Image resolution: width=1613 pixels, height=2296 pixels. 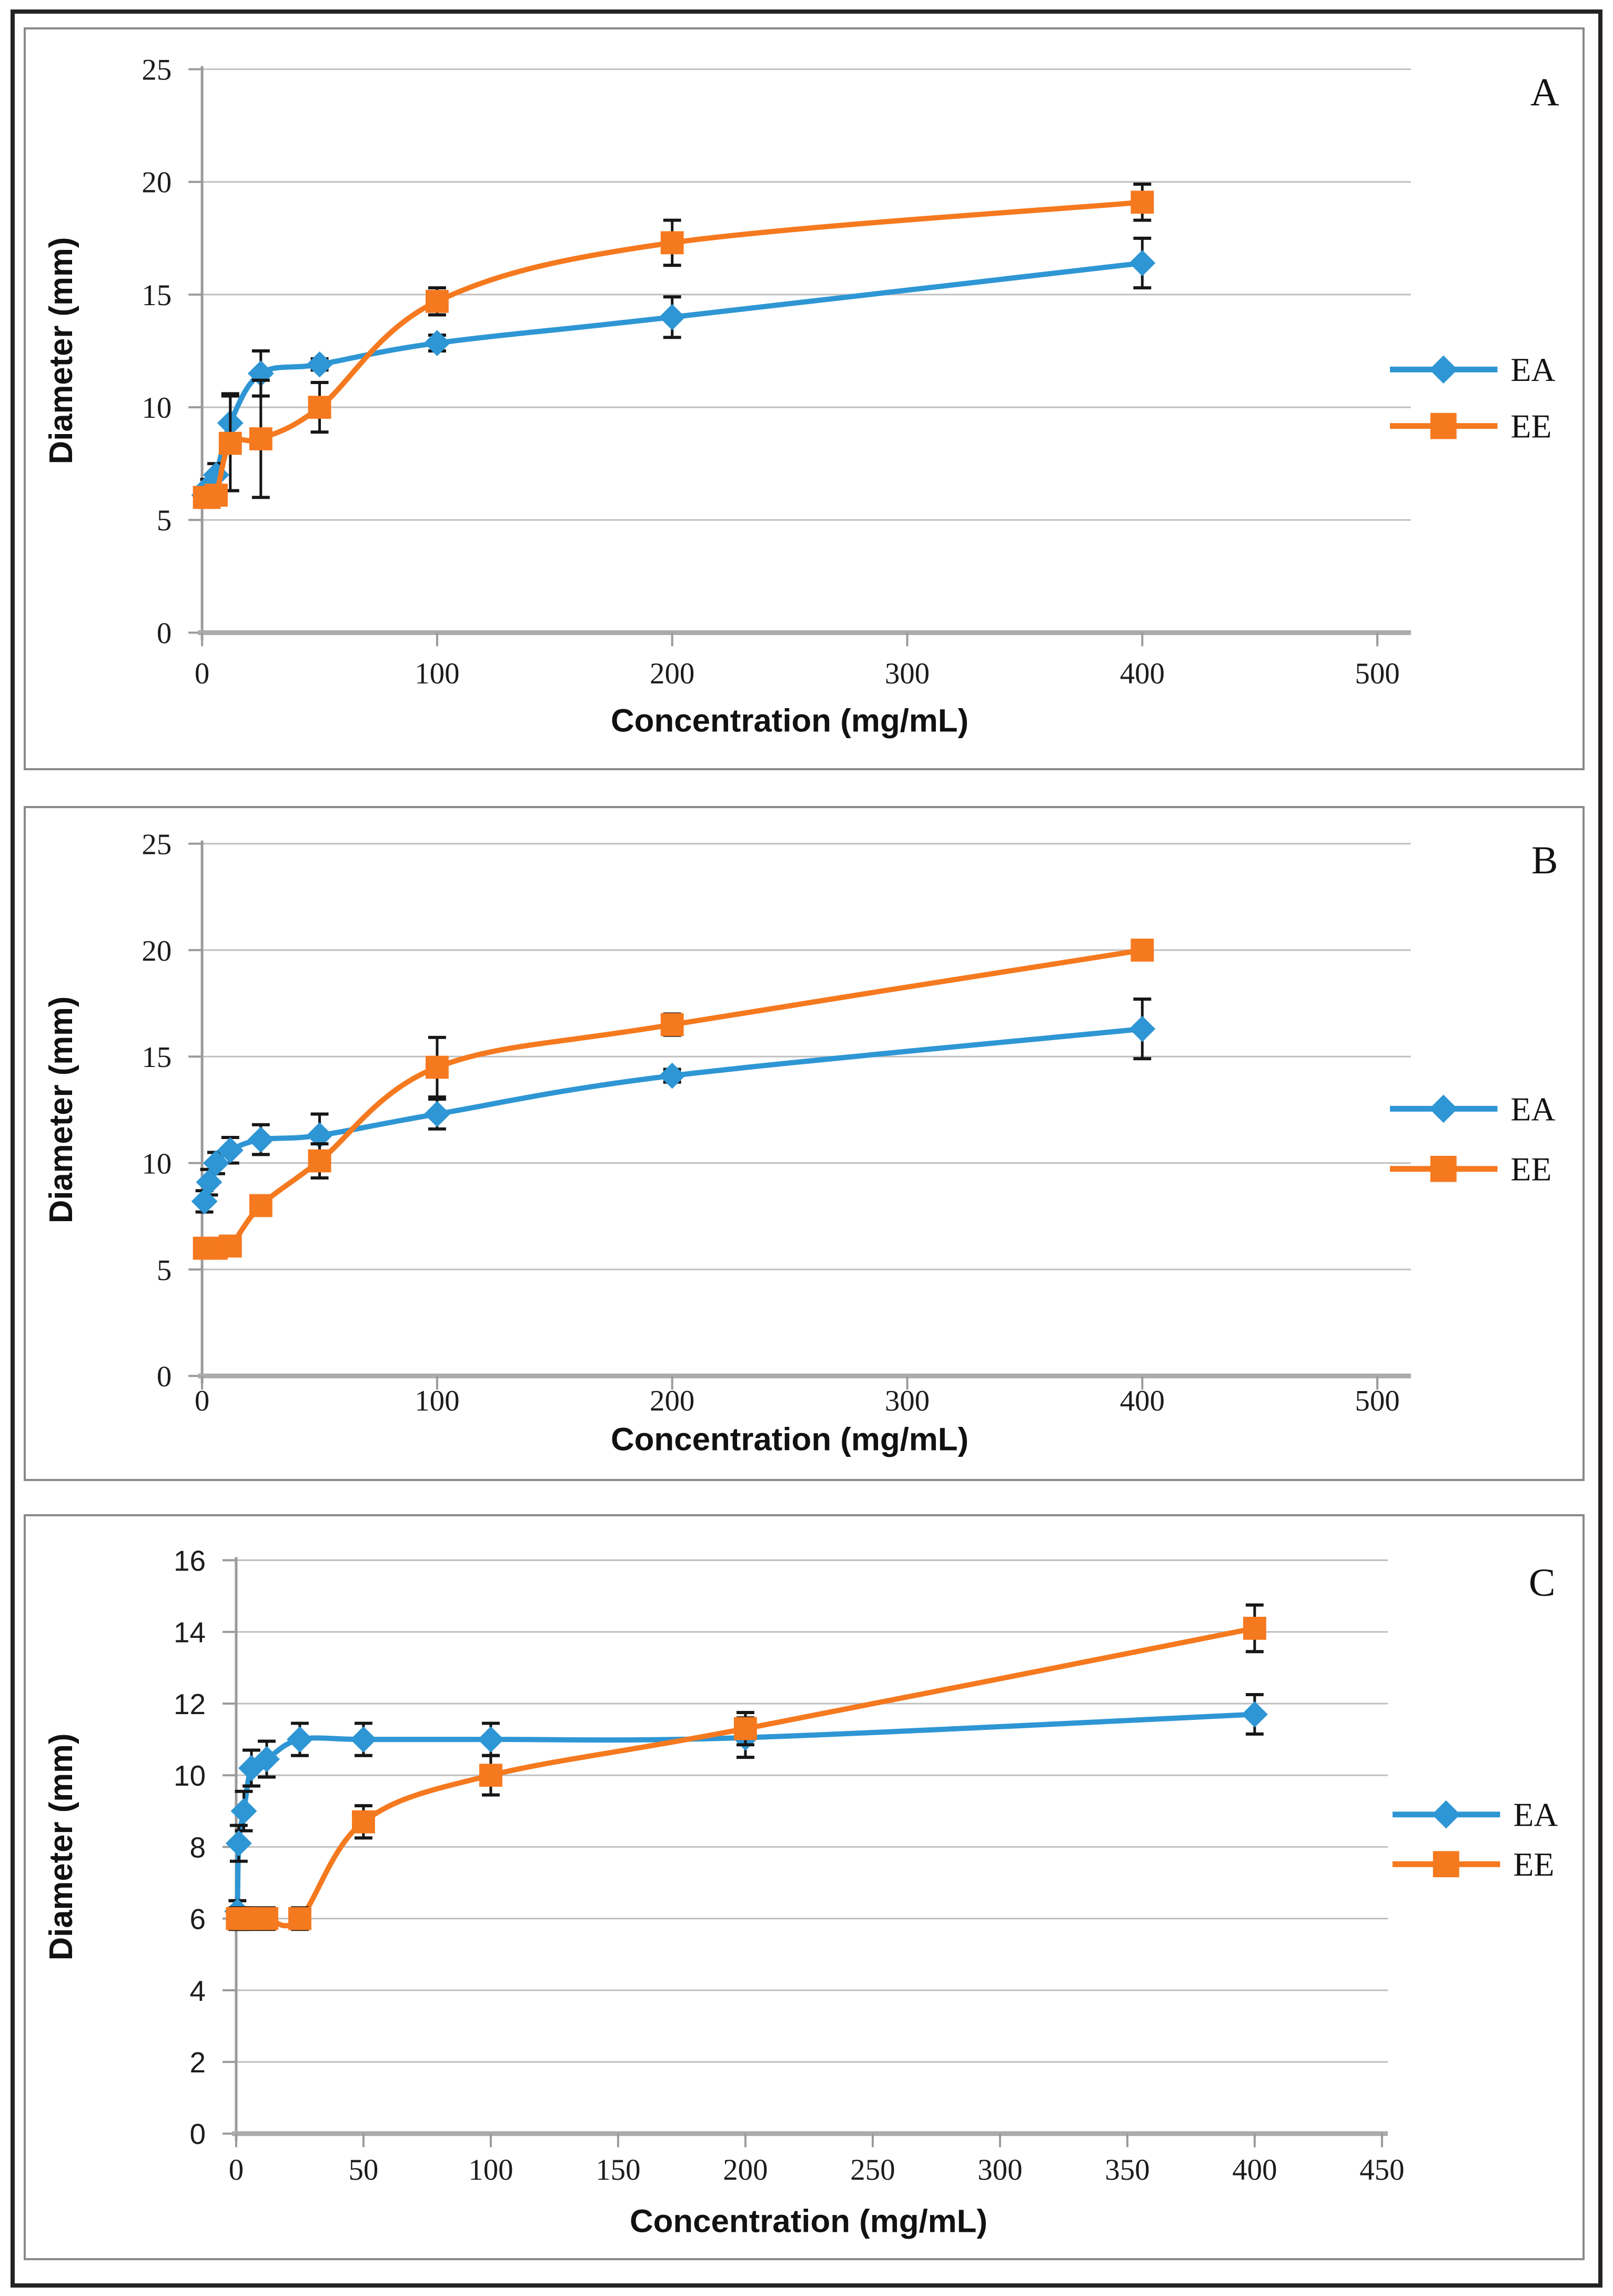 I want to click on y-tick-label: 4, so click(x=198, y=1991).